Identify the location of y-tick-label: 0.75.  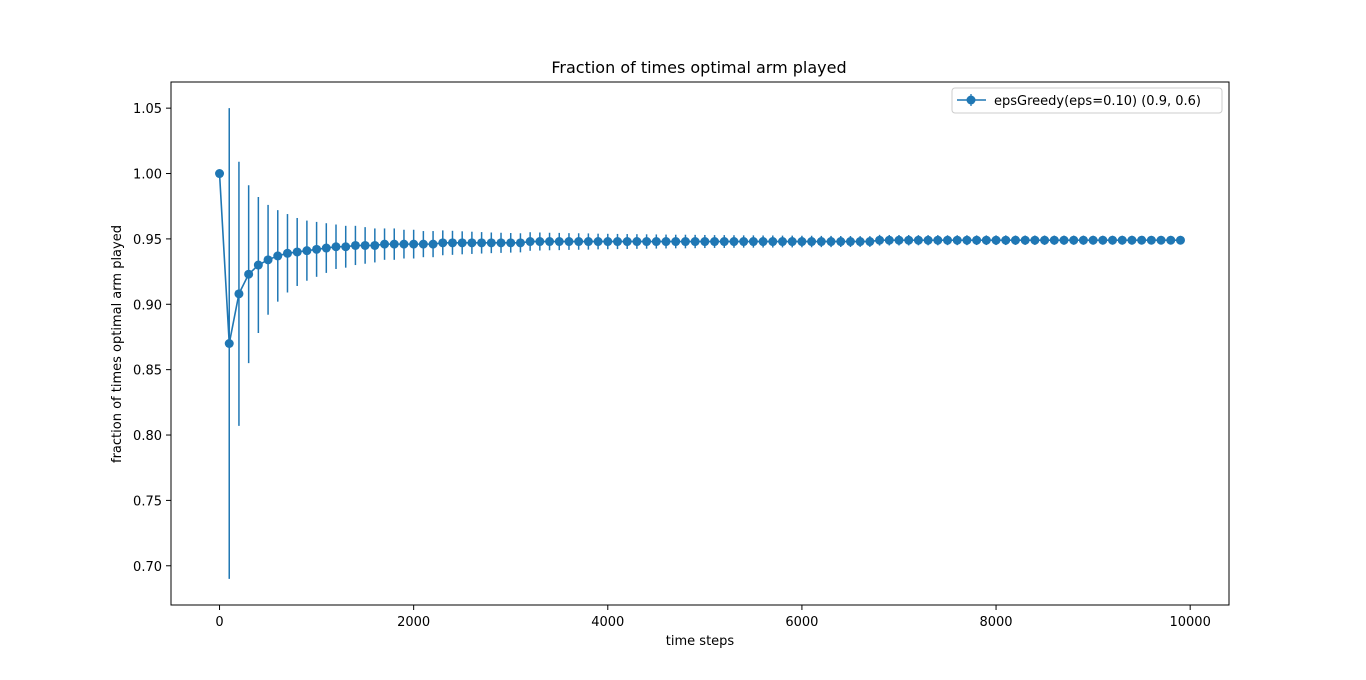
(147, 501).